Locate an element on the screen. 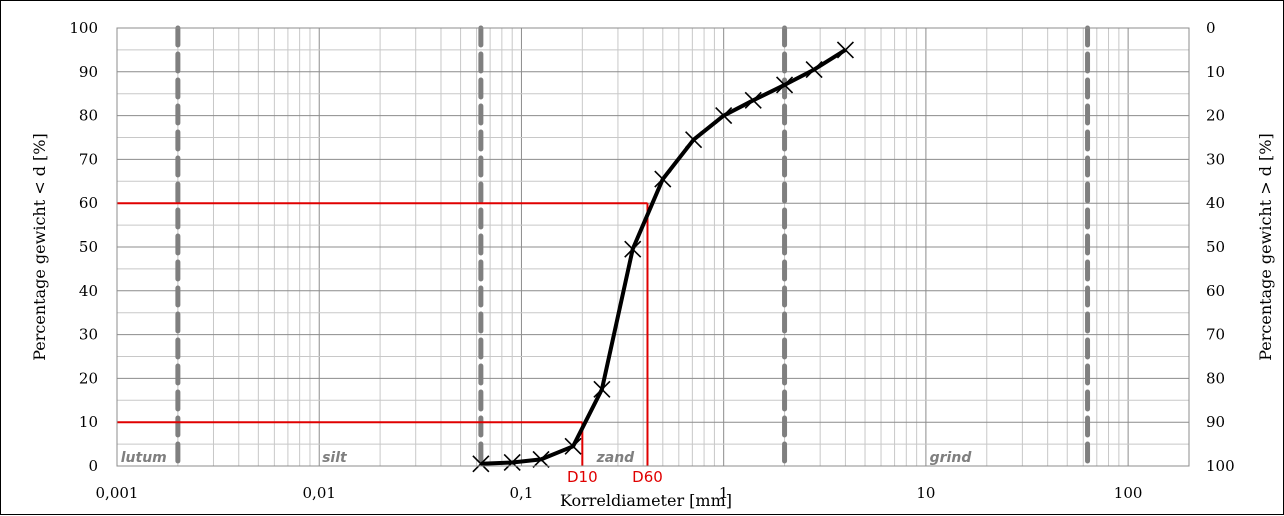 This screenshot has height=516, width=1284. y2-tick-label: 60 is located at coordinates (1215, 291).